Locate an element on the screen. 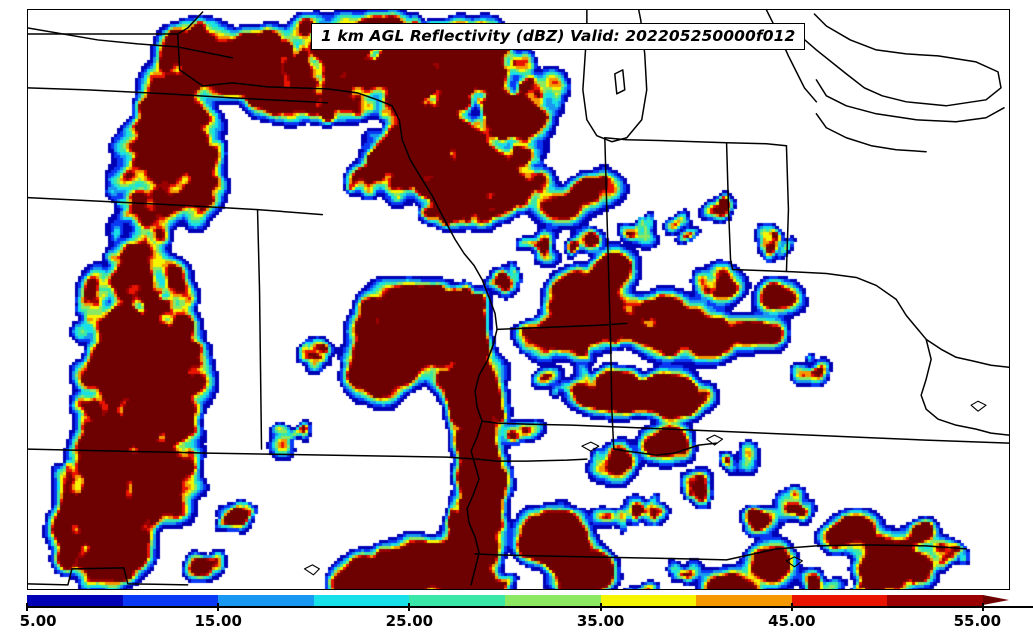  colorbar-tick-label: 5.00 is located at coordinates (38, 621).